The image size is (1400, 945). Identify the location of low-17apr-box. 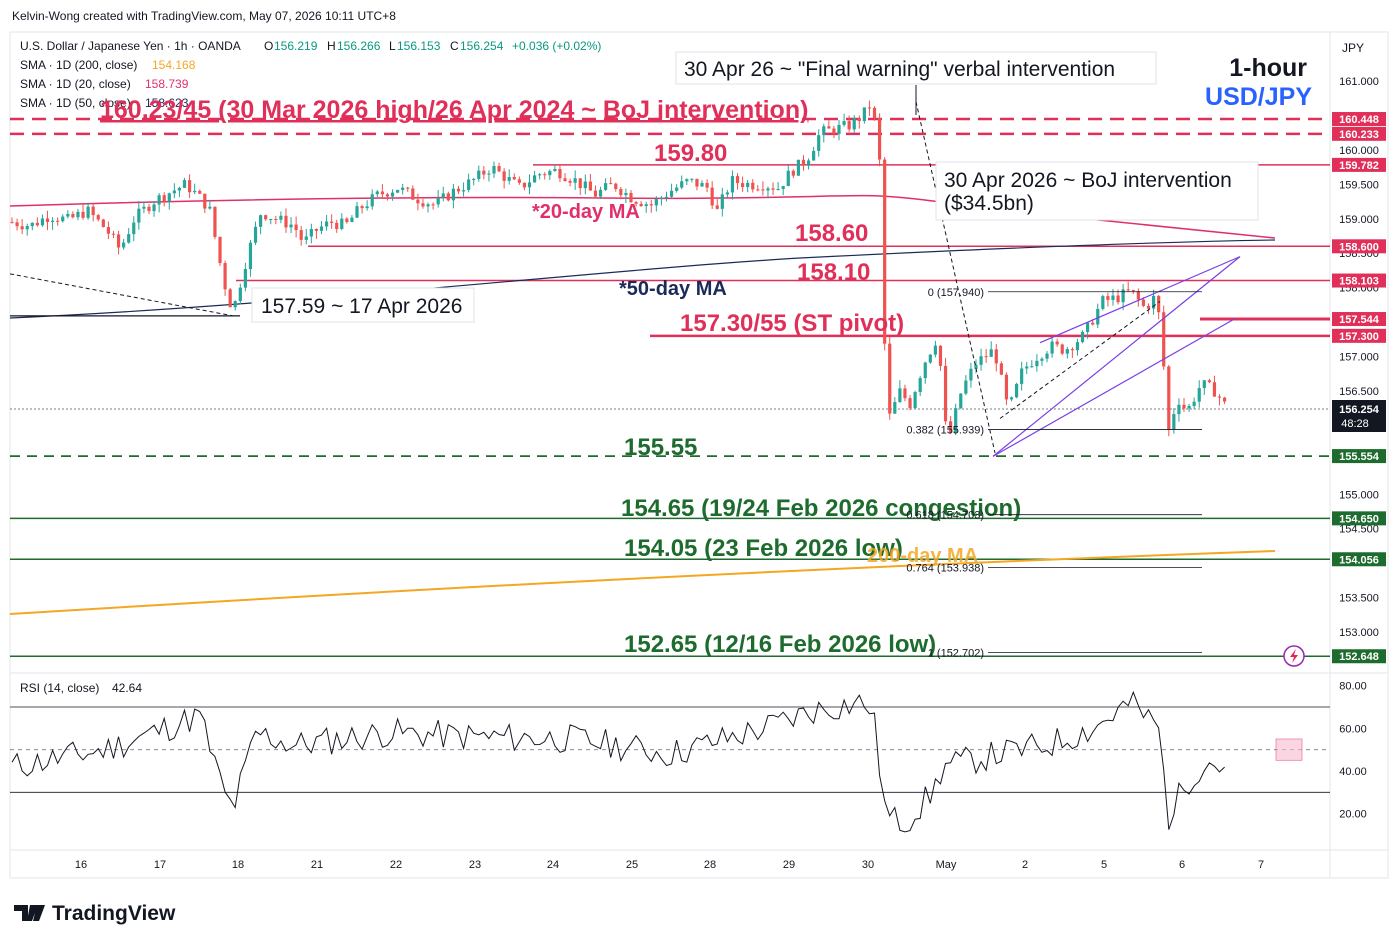
(363, 305).